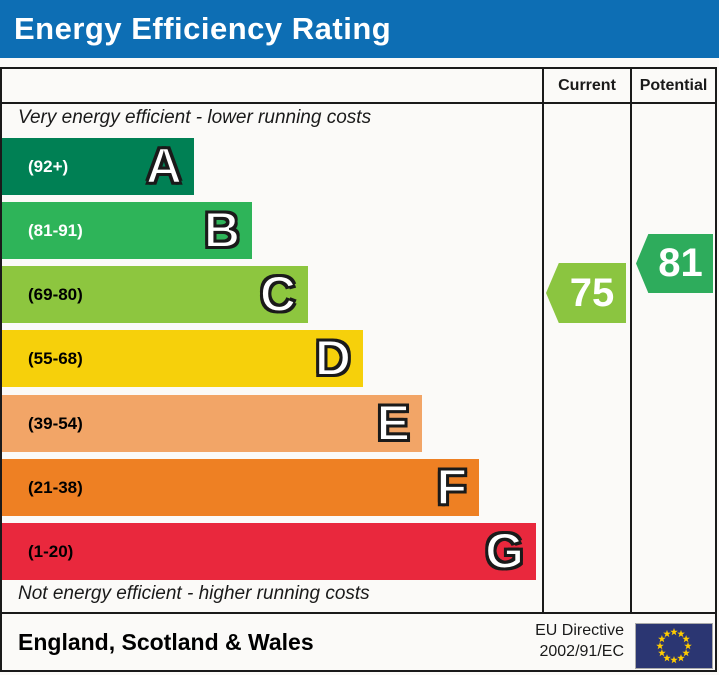 The image size is (719, 675). Describe the element at coordinates (674, 646) in the screenshot. I see `eu-flag-icon` at that location.